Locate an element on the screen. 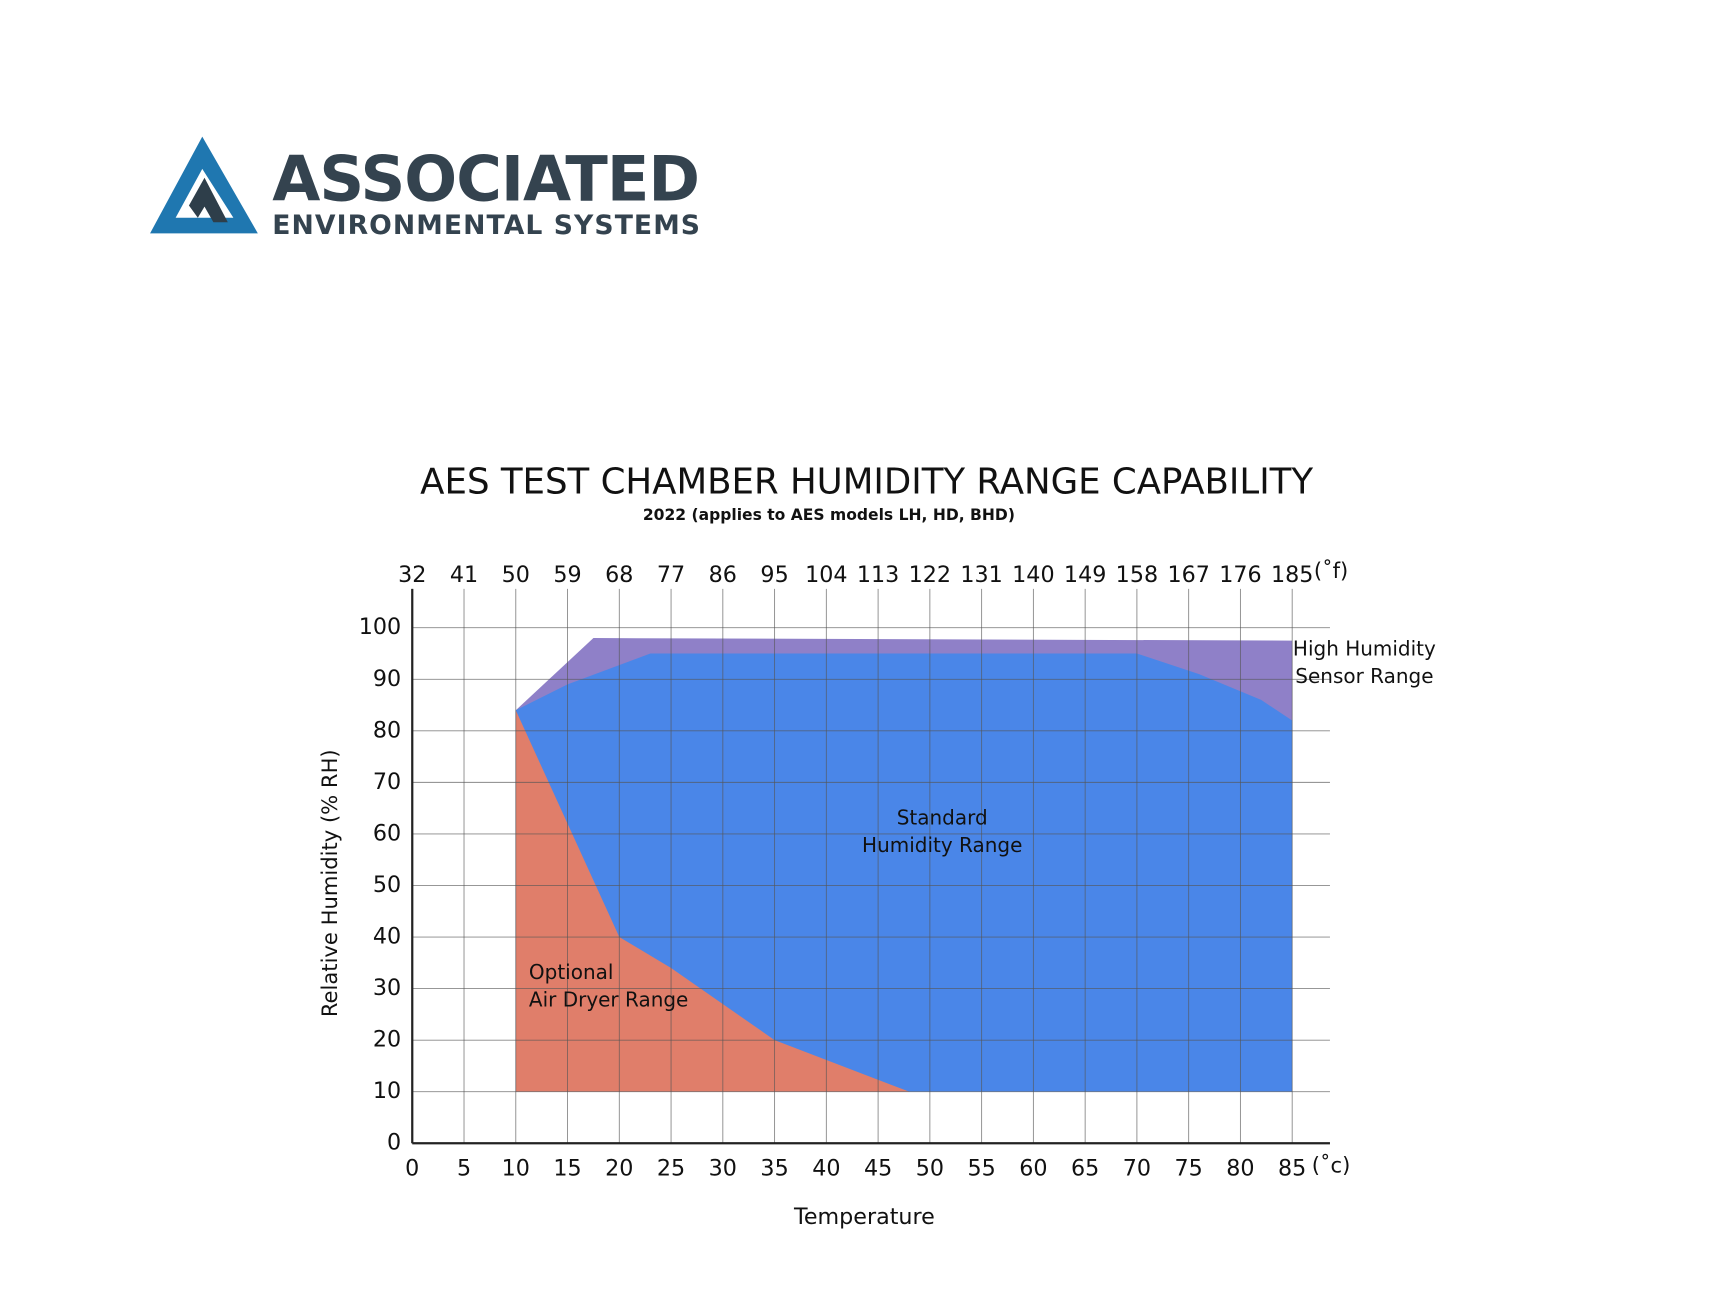 The height and width of the screenshot is (1305, 1720). x-tick-label: 25 is located at coordinates (671, 1168).